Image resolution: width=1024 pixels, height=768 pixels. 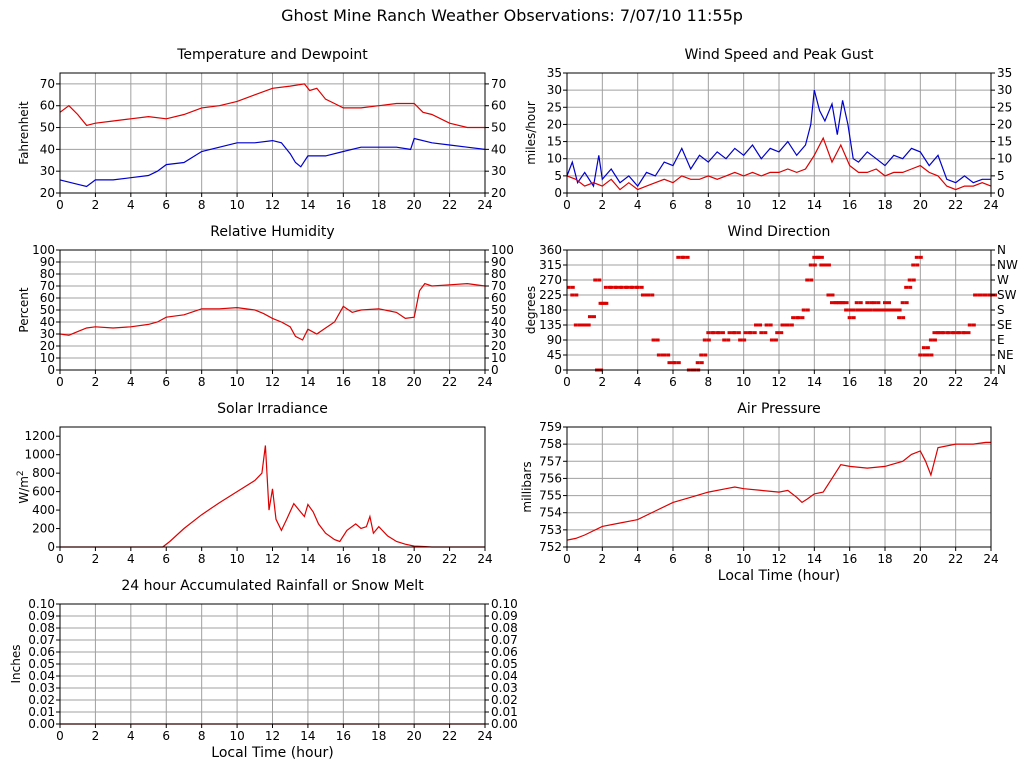 I want to click on rainfall-xtick-label: 6, so click(x=166, y=736).